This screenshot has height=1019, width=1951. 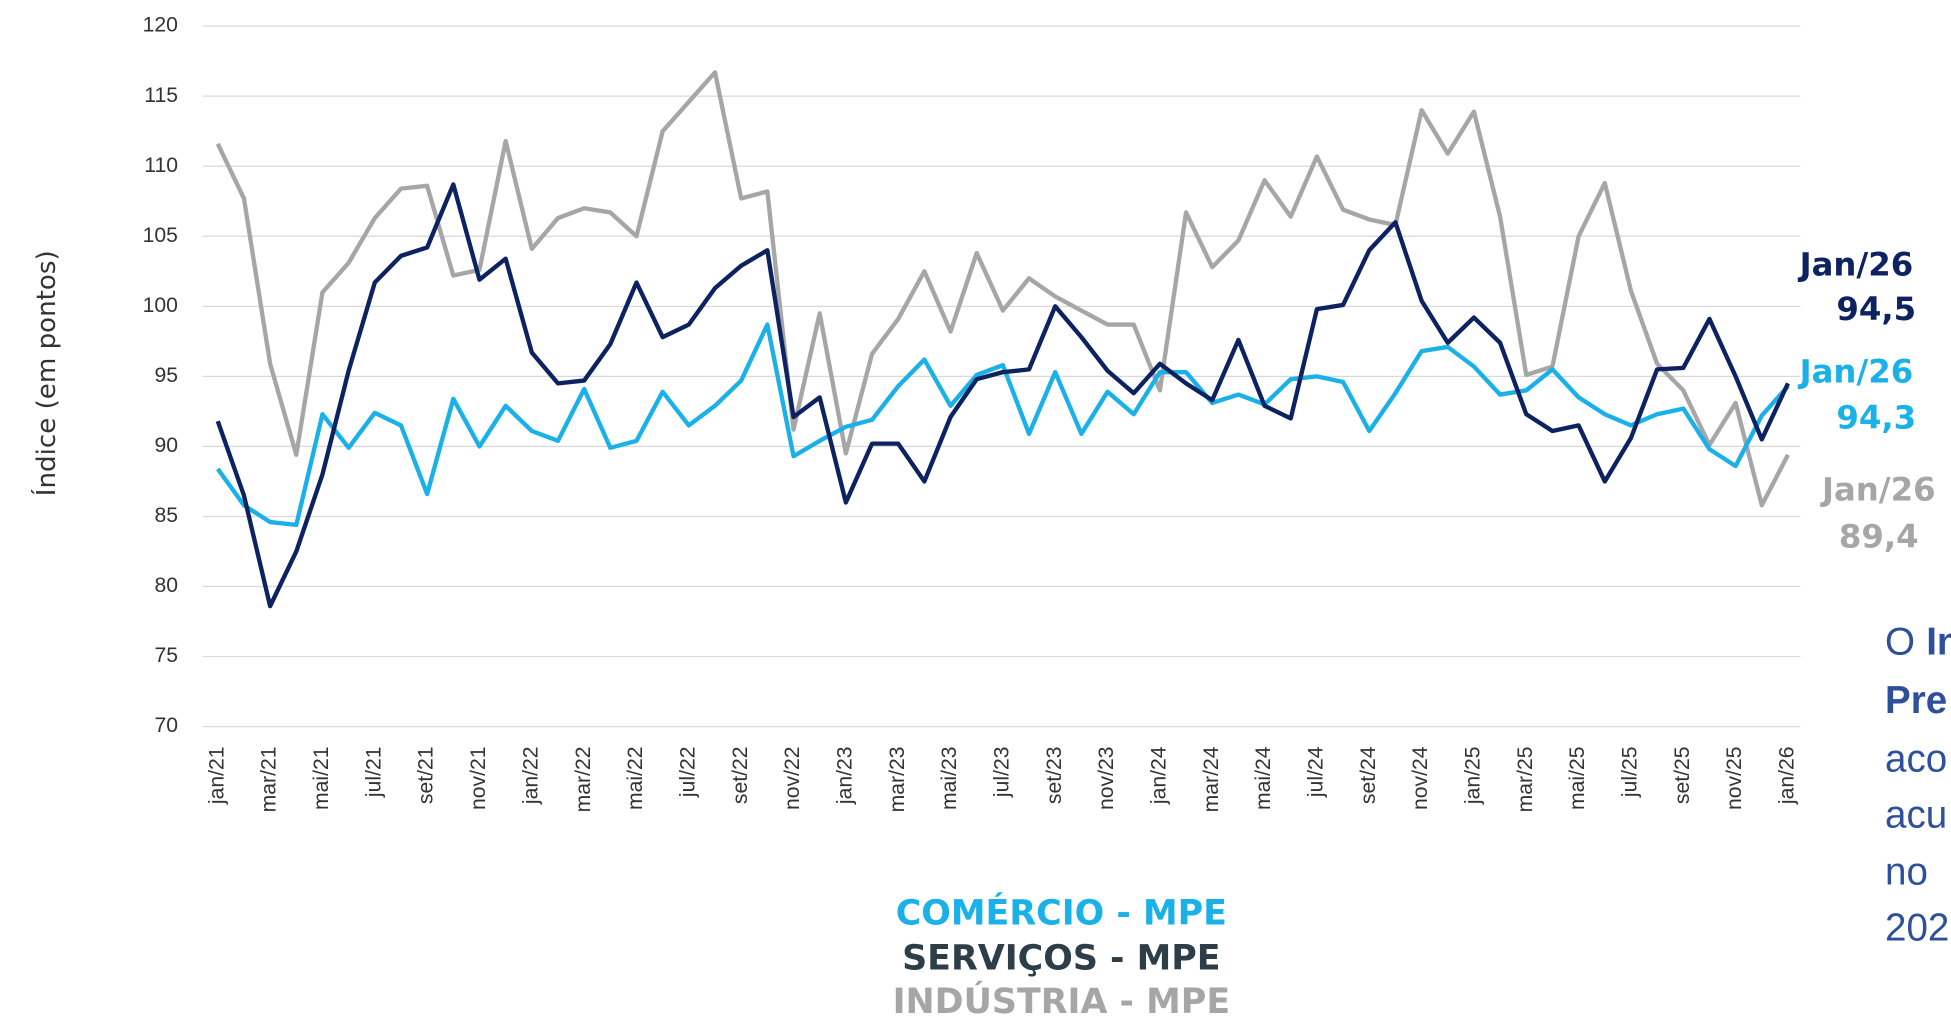 What do you see at coordinates (1938, 642) in the screenshot?
I see `side-text-part: In` at bounding box center [1938, 642].